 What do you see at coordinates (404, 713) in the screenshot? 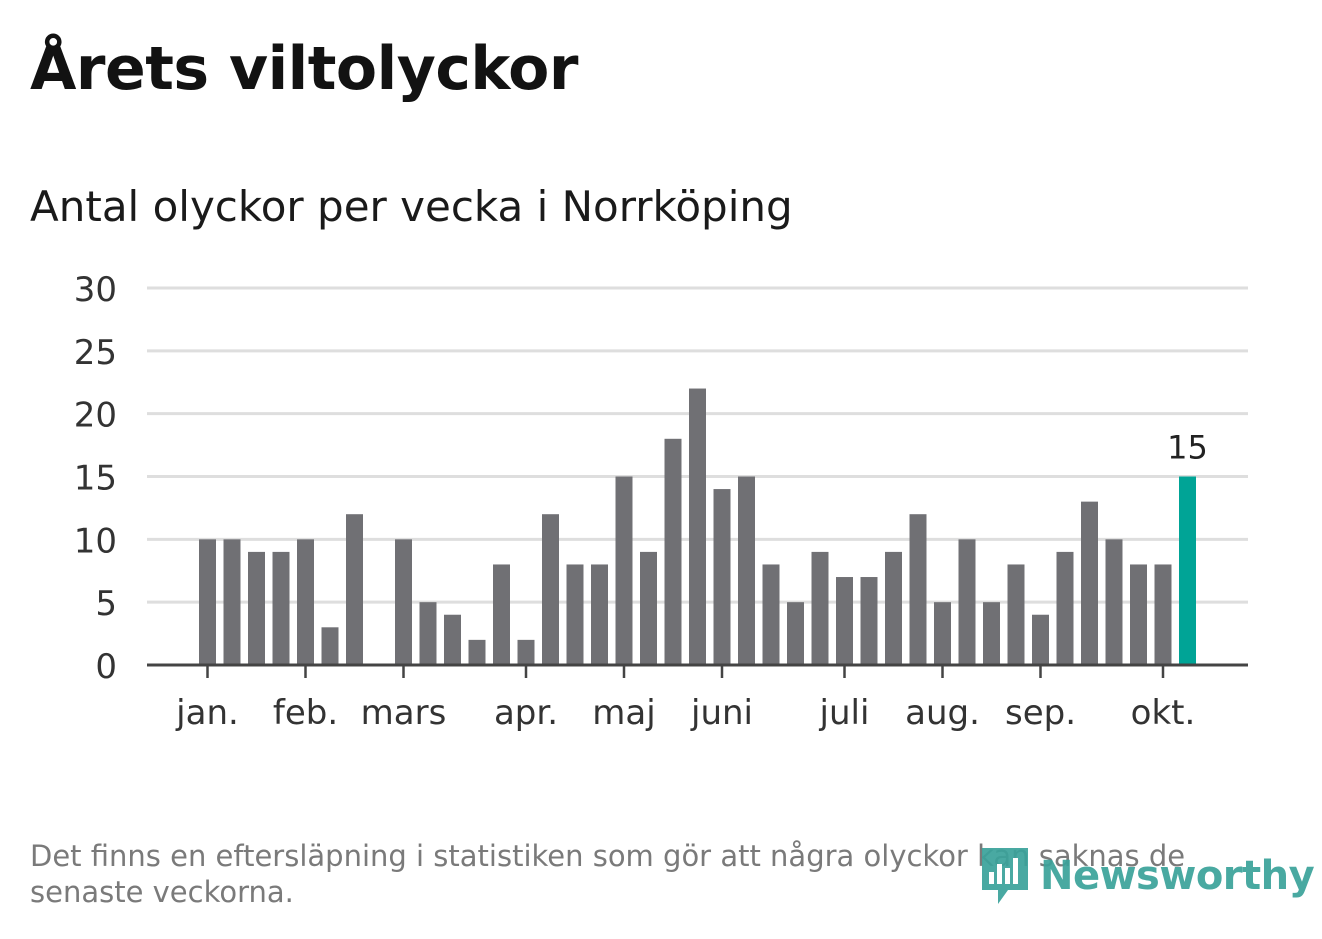
I see `x-tick-label: mars` at bounding box center [404, 713].